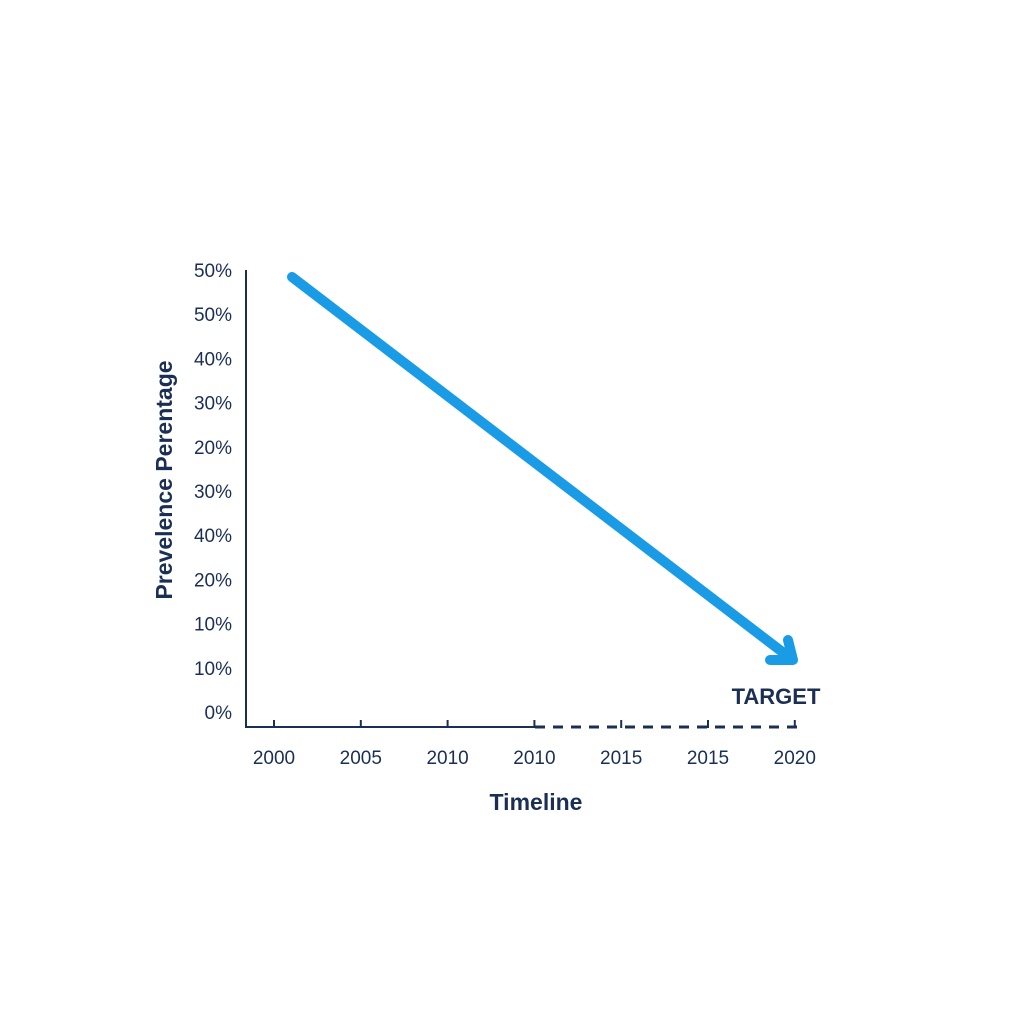 This screenshot has height=1024, width=1024. What do you see at coordinates (536, 802) in the screenshot?
I see `x-axis-label: Timeline` at bounding box center [536, 802].